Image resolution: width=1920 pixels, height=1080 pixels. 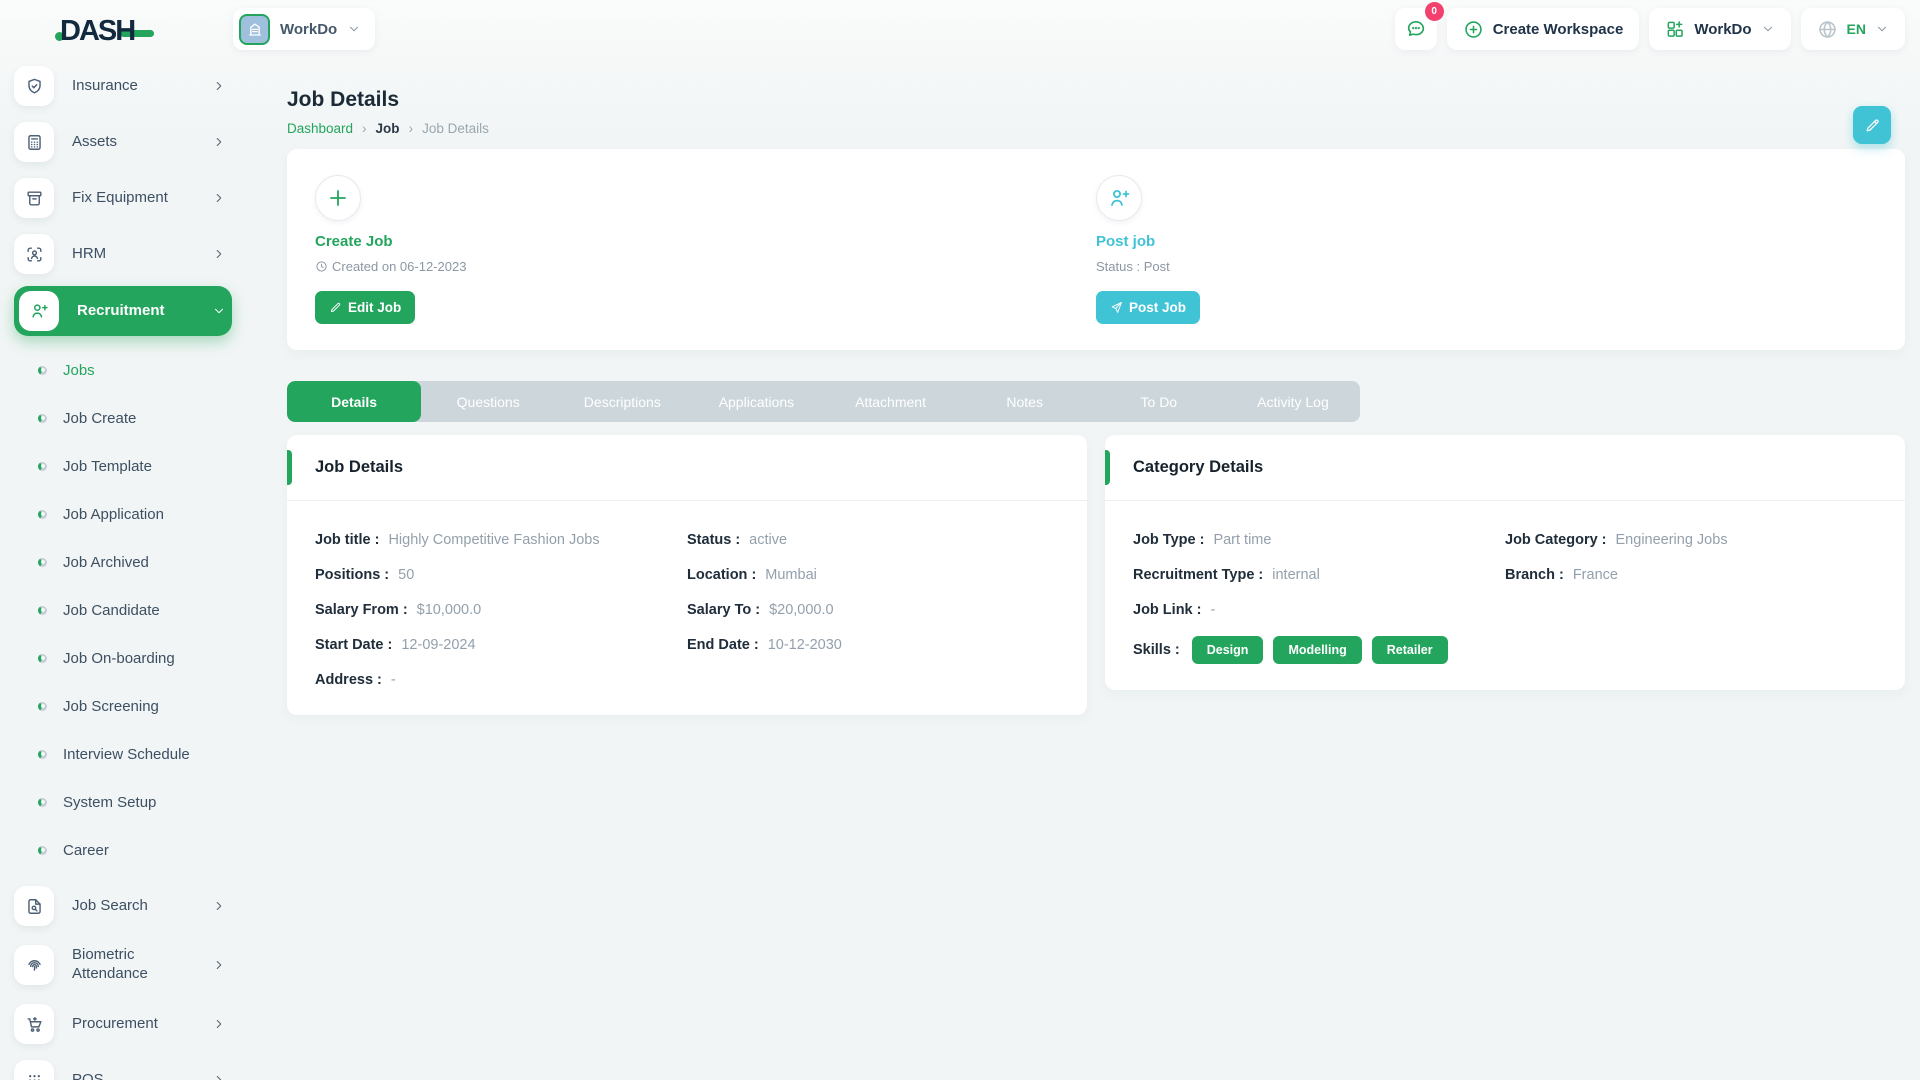 I want to click on sidebar-subitem-job-onboarding: Job On-boarding, so click(x=123, y=658).